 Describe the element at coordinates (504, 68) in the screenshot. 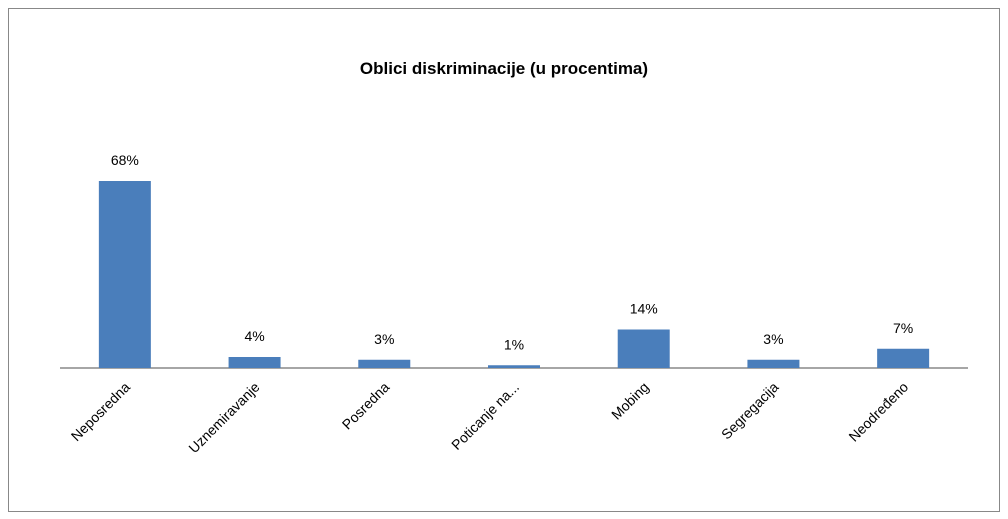

I see `chart-title: Oblici diskriminacije (u procentima)` at that location.